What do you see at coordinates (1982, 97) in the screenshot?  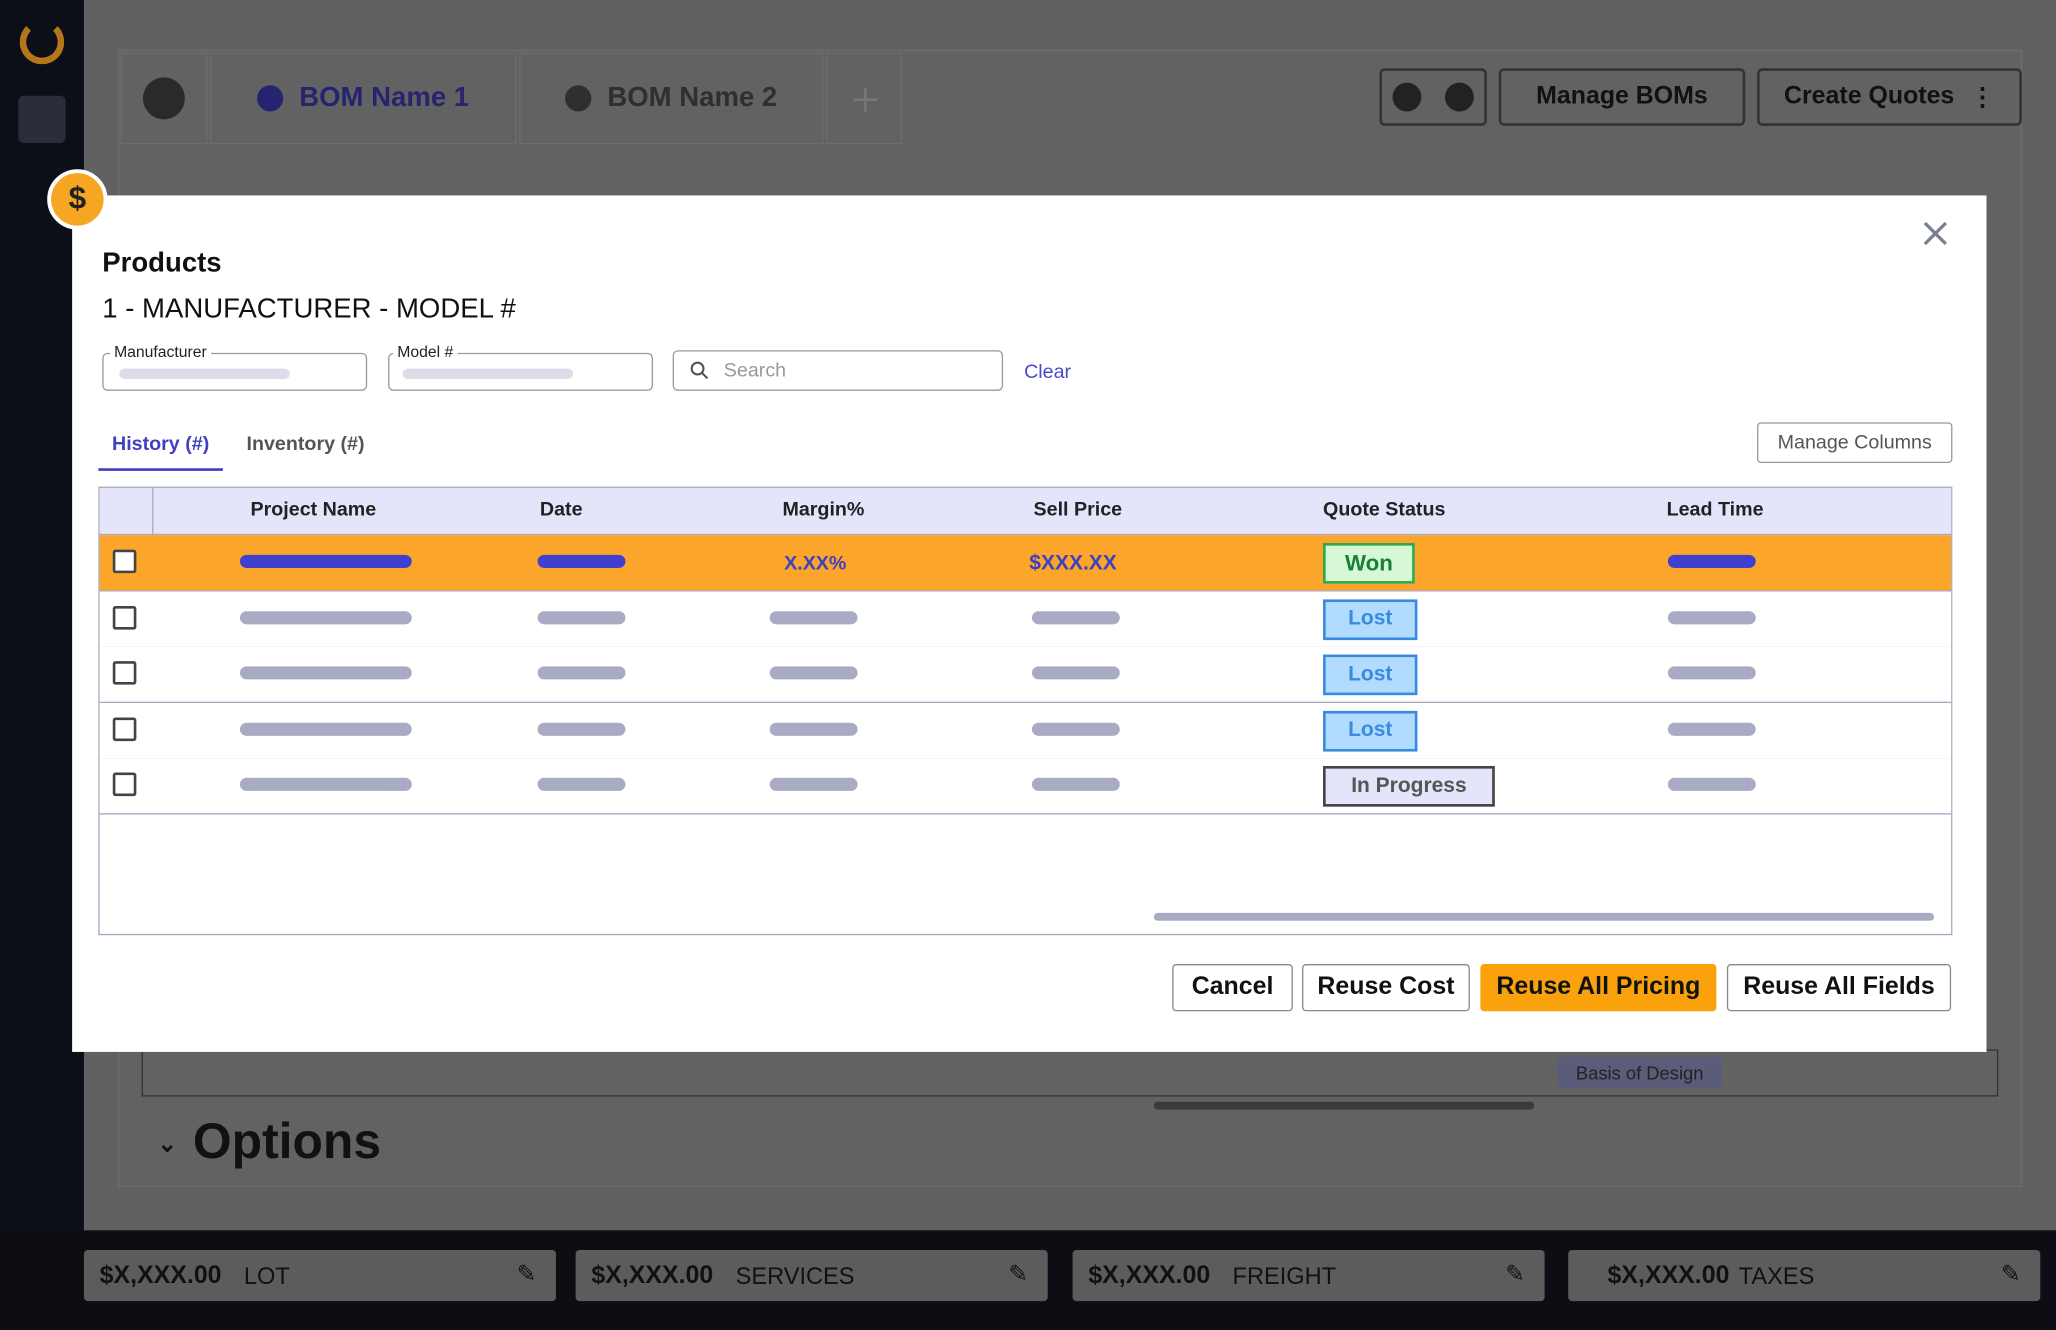 I see `menu-icon: ⋮` at bounding box center [1982, 97].